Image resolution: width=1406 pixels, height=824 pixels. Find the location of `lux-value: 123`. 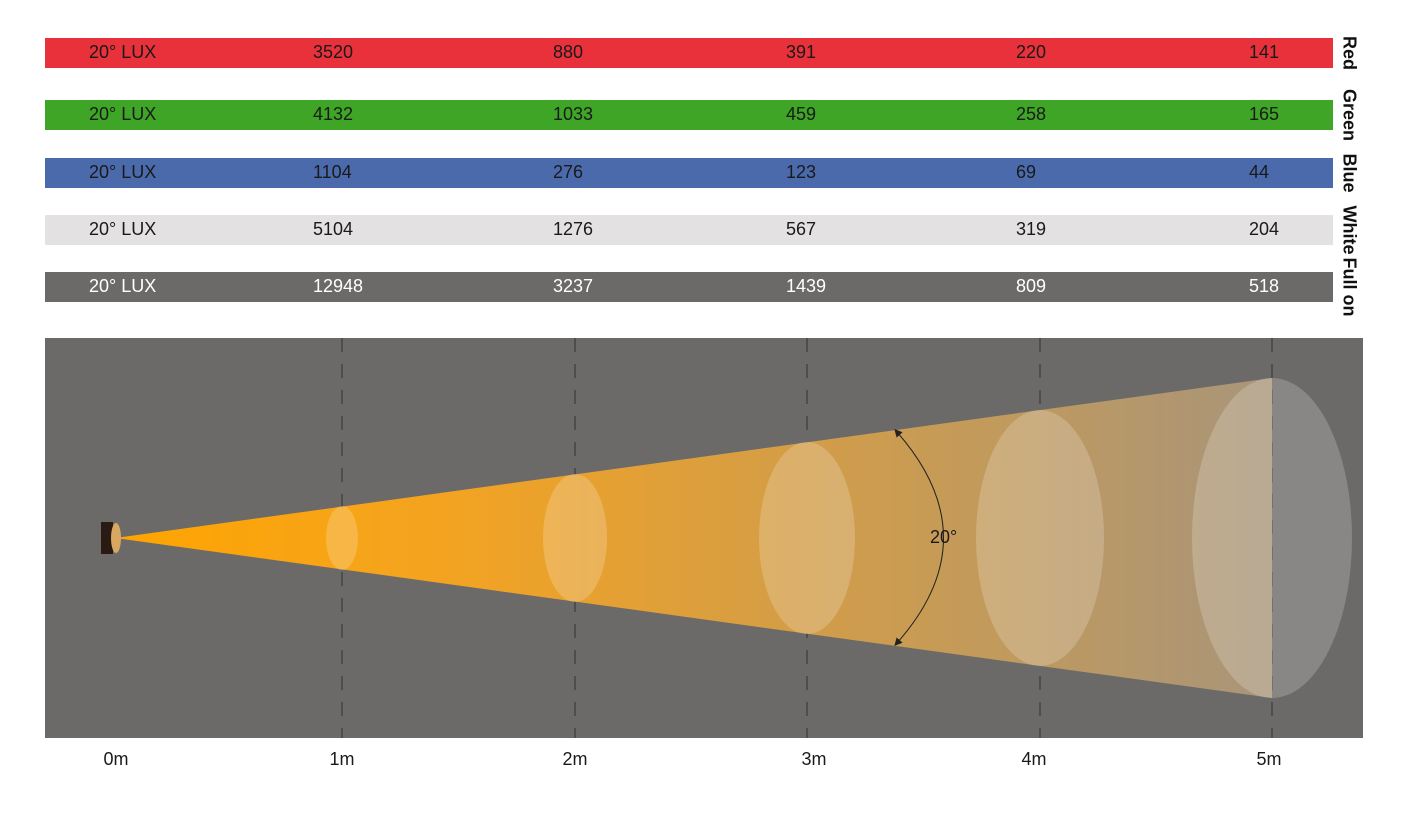

lux-value: 123 is located at coordinates (801, 172).